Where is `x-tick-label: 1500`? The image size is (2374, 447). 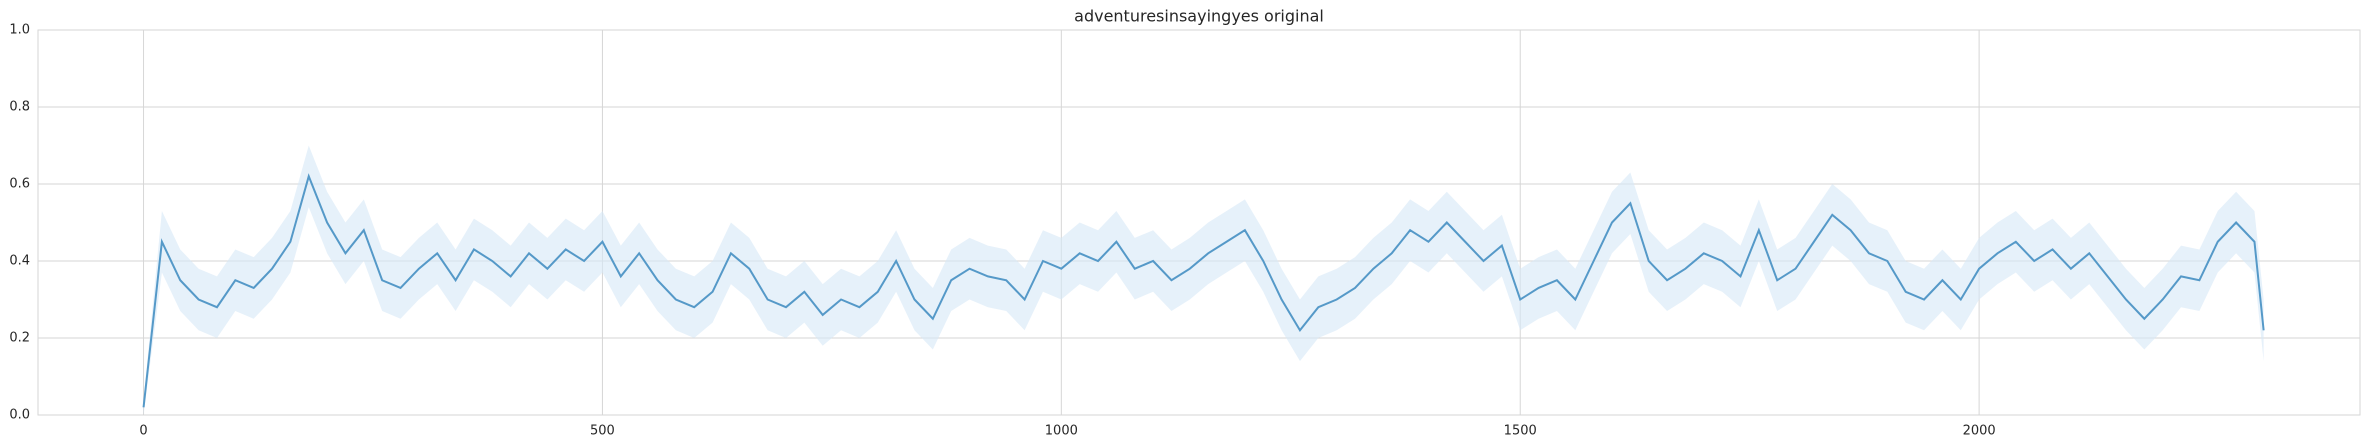
x-tick-label: 1500 is located at coordinates (1520, 431).